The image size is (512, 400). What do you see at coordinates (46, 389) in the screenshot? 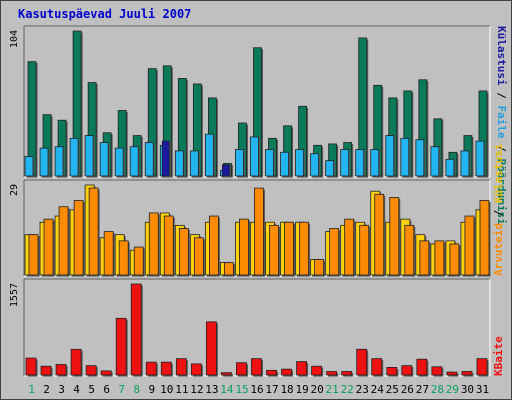
I see `day-label: 2` at bounding box center [46, 389].